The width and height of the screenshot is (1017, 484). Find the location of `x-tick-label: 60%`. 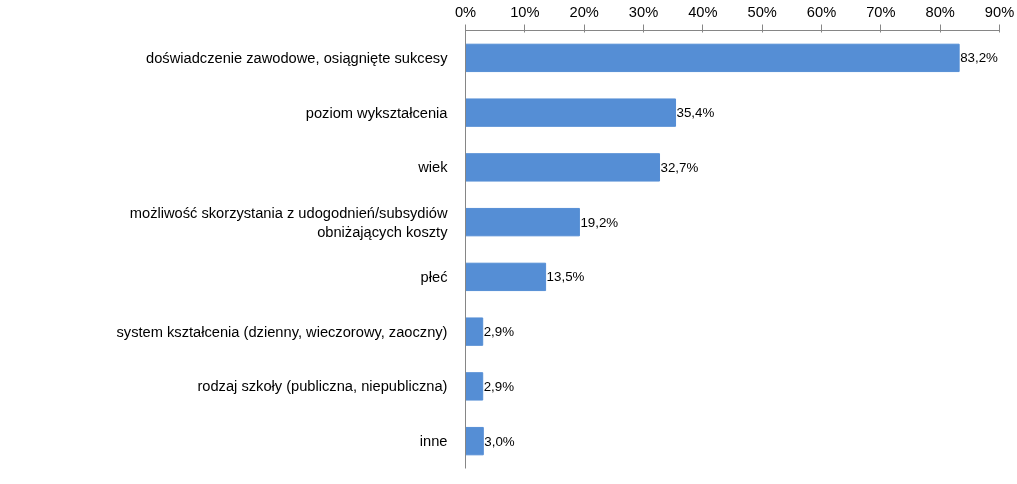

x-tick-label: 60% is located at coordinates (821, 11).